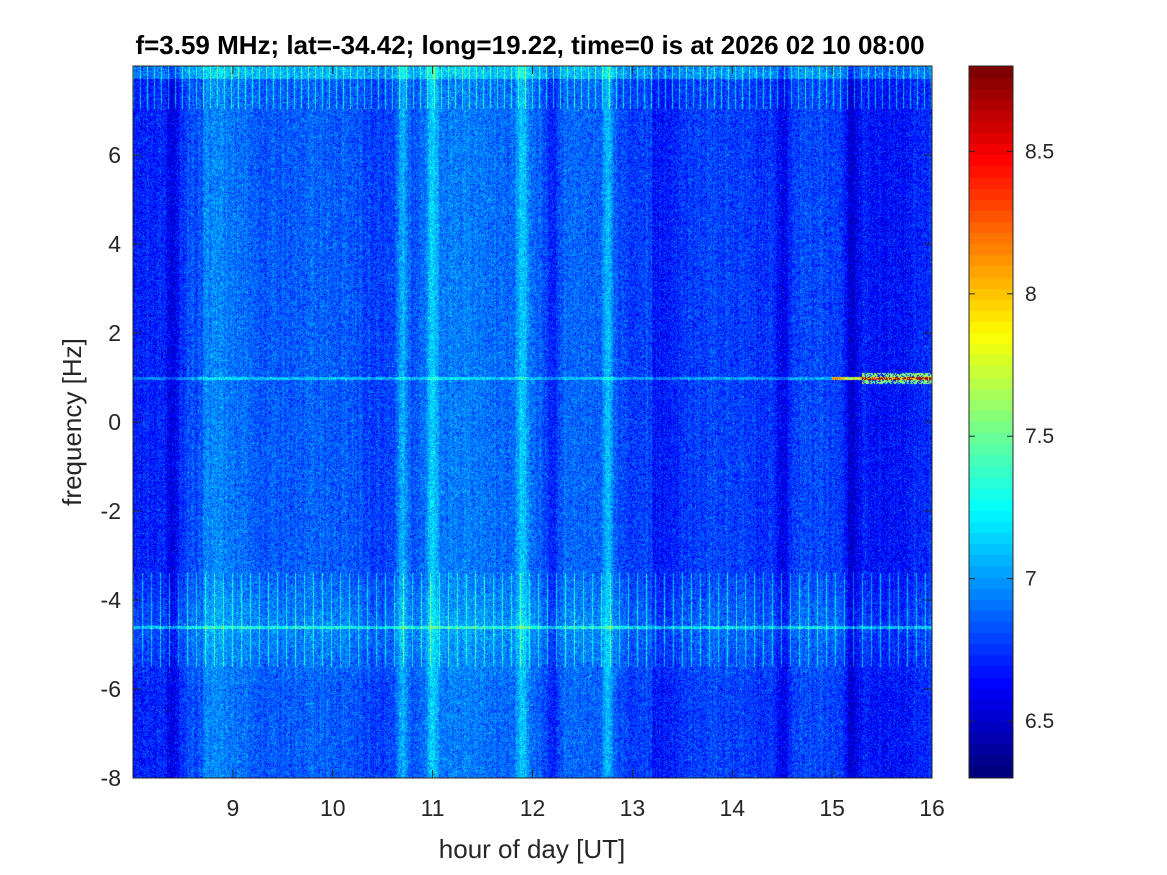 This screenshot has height=875, width=1167. What do you see at coordinates (114, 155) in the screenshot?
I see `y-tick-label: 6` at bounding box center [114, 155].